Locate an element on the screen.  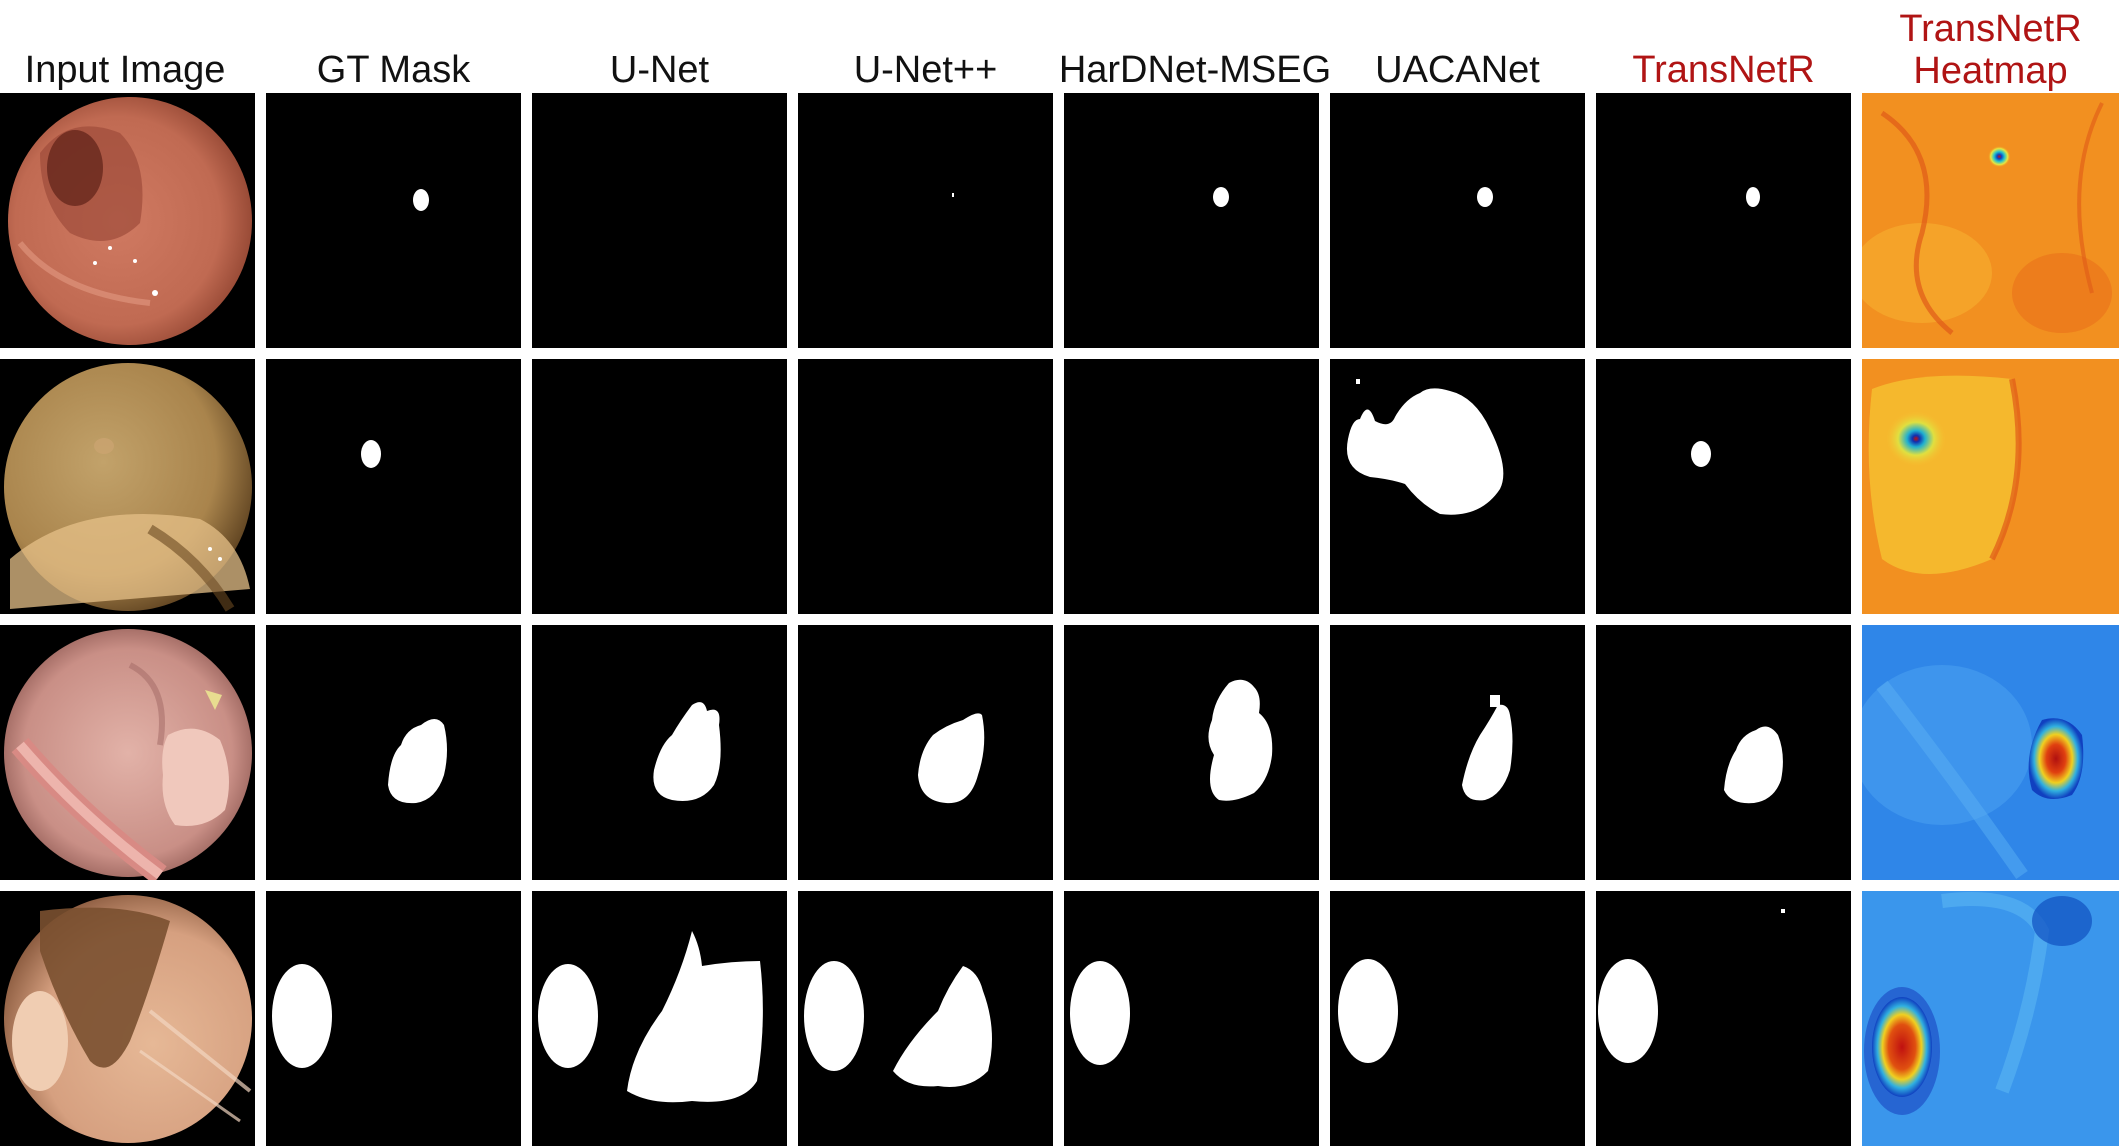
row1-gt-mask is located at coordinates (393, 220).